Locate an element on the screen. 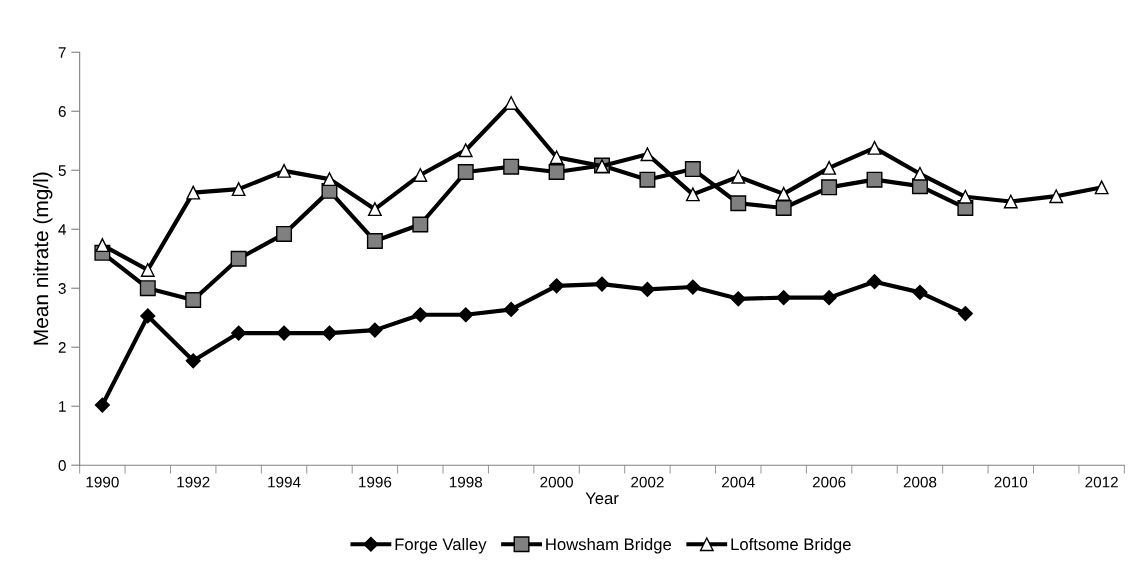  y-tick-label: 1 is located at coordinates (62, 406).